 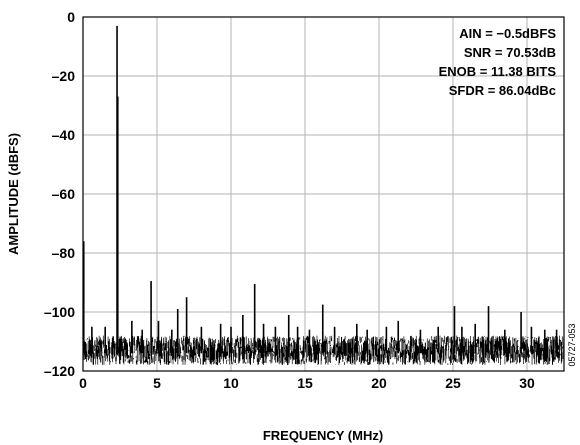 I want to click on x-tick-label-4: 20, so click(x=379, y=383).